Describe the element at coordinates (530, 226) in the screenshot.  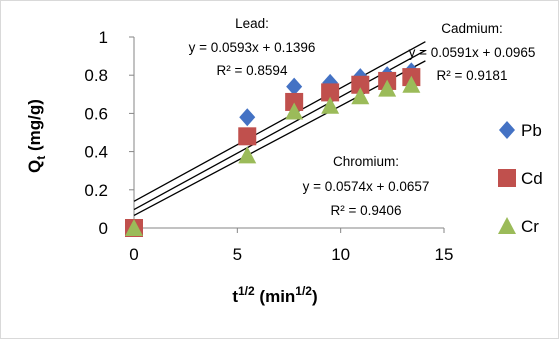
I see `legend-label-cr: Cr` at that location.